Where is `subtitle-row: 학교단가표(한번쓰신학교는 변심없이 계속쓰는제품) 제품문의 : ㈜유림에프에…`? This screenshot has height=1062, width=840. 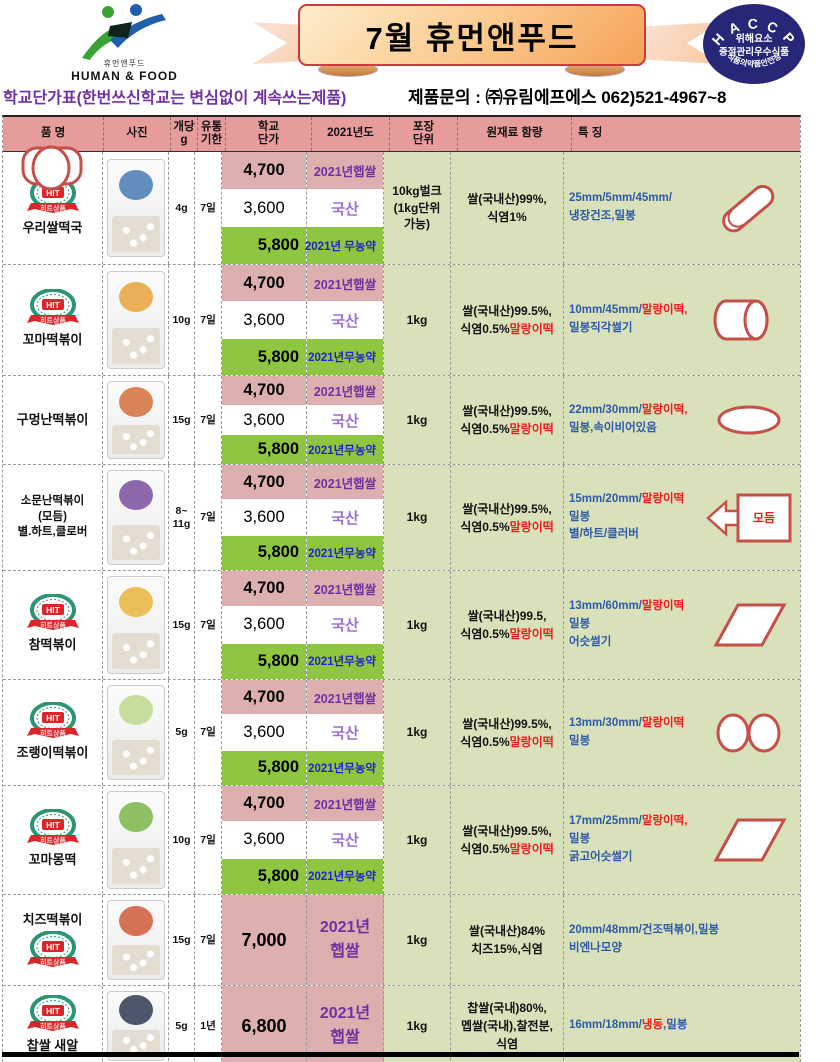
subtitle-row: 학교단가표(한번쓰신학교는 변심없이 계속쓰는제품) 제품문의 : ㈜유림에프에… is located at coordinates (420, 95).